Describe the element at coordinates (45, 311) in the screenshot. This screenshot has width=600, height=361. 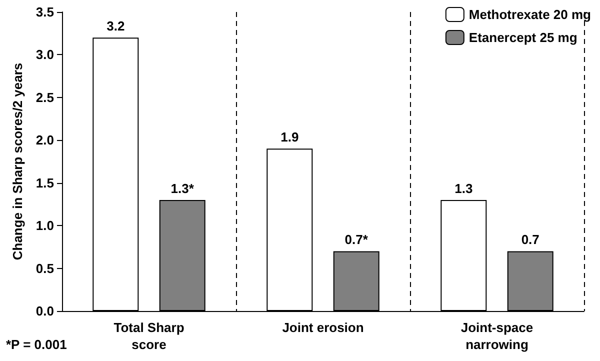
I see `y-tick-label: 0.0` at that location.